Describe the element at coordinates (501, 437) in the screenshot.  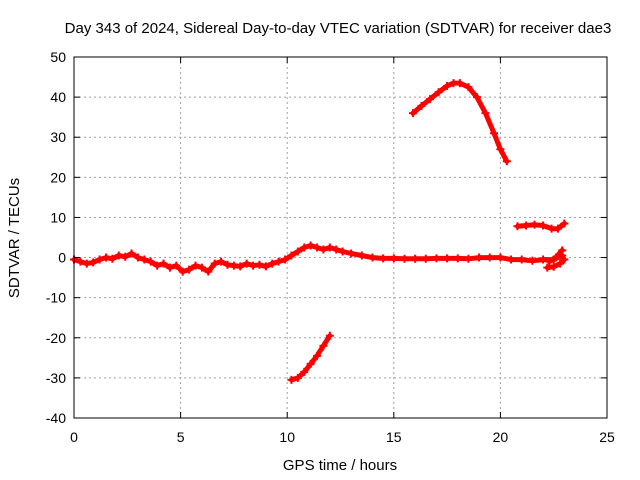
I see `x-tick-label: 20` at that location.